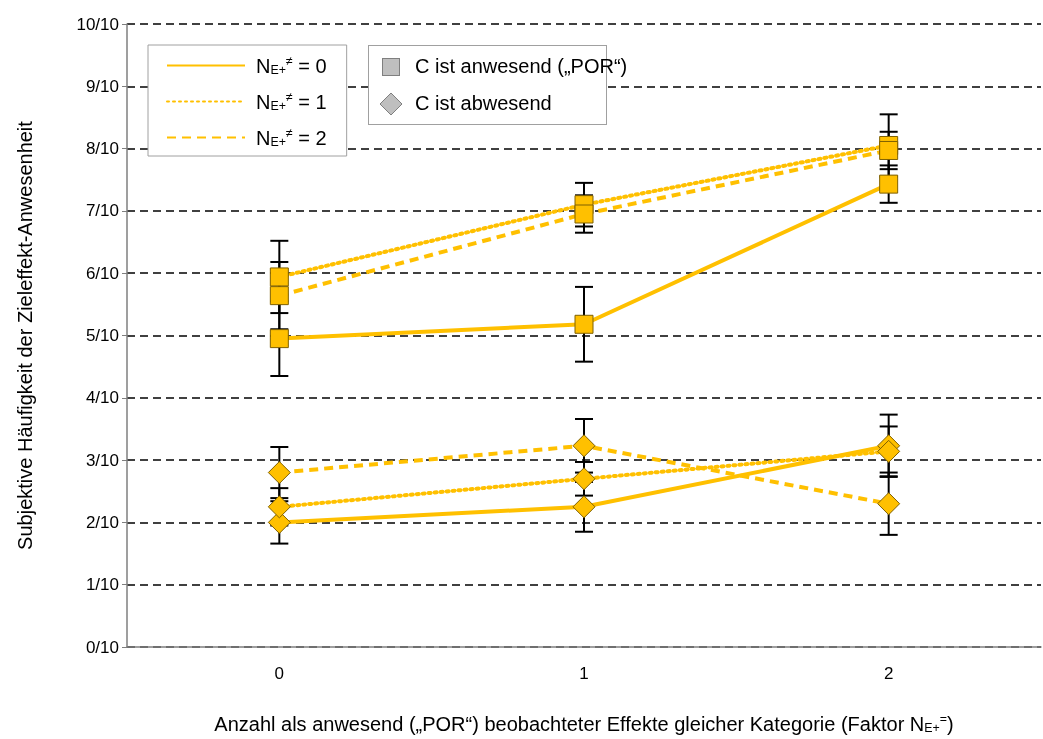  Describe the element at coordinates (584, 673) in the screenshot. I see `x-tick-label: 1` at that location.